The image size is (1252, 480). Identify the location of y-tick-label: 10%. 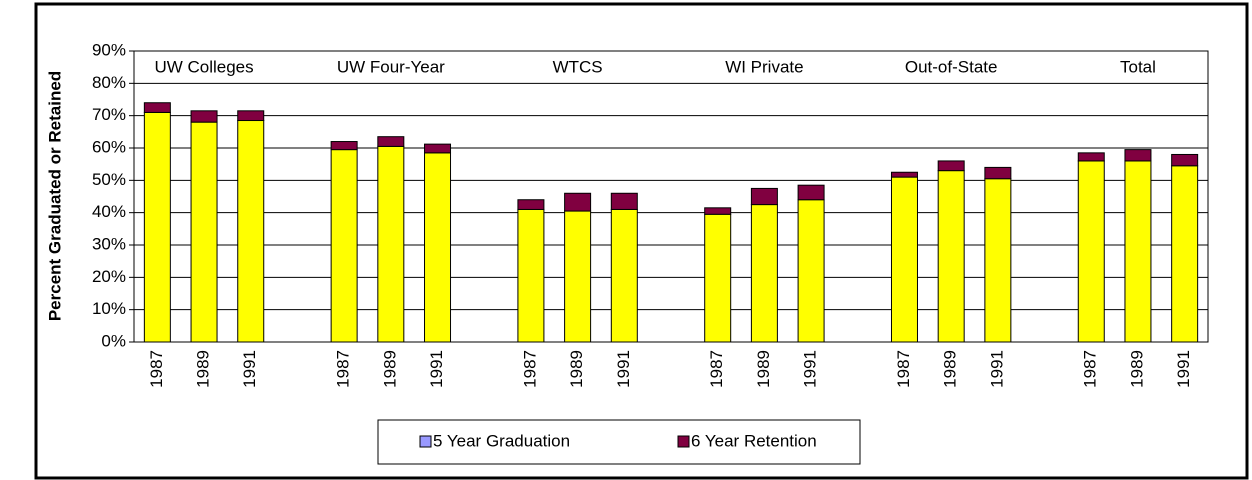
(109, 308).